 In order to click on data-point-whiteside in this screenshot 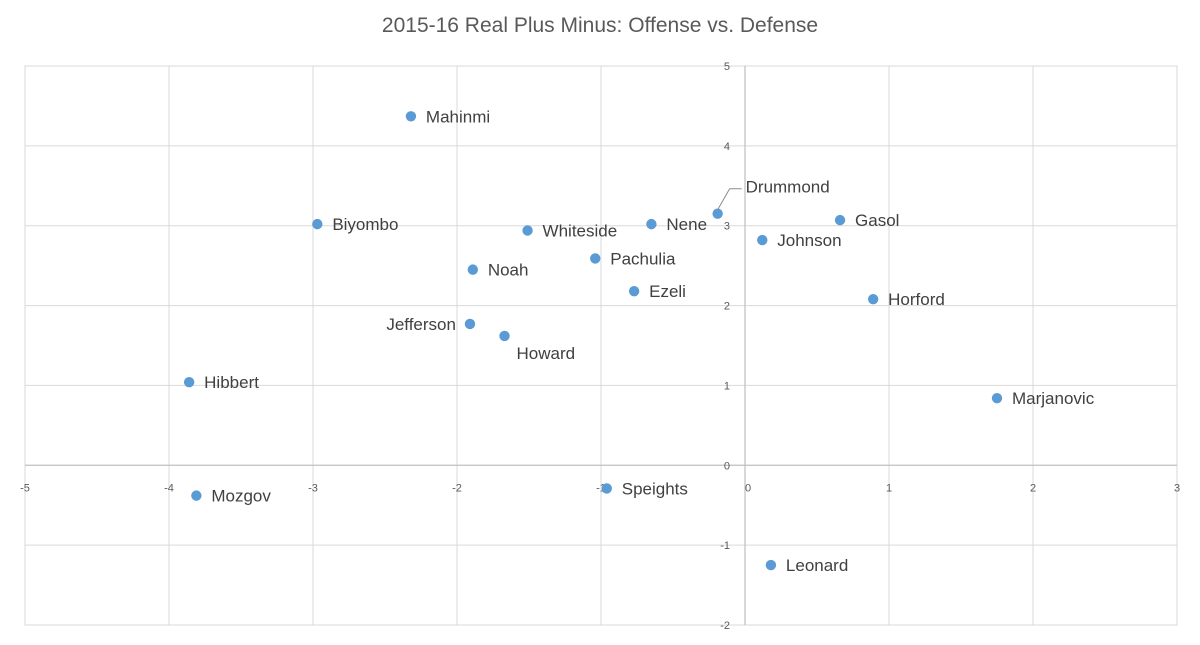, I will do `click(527, 230)`.